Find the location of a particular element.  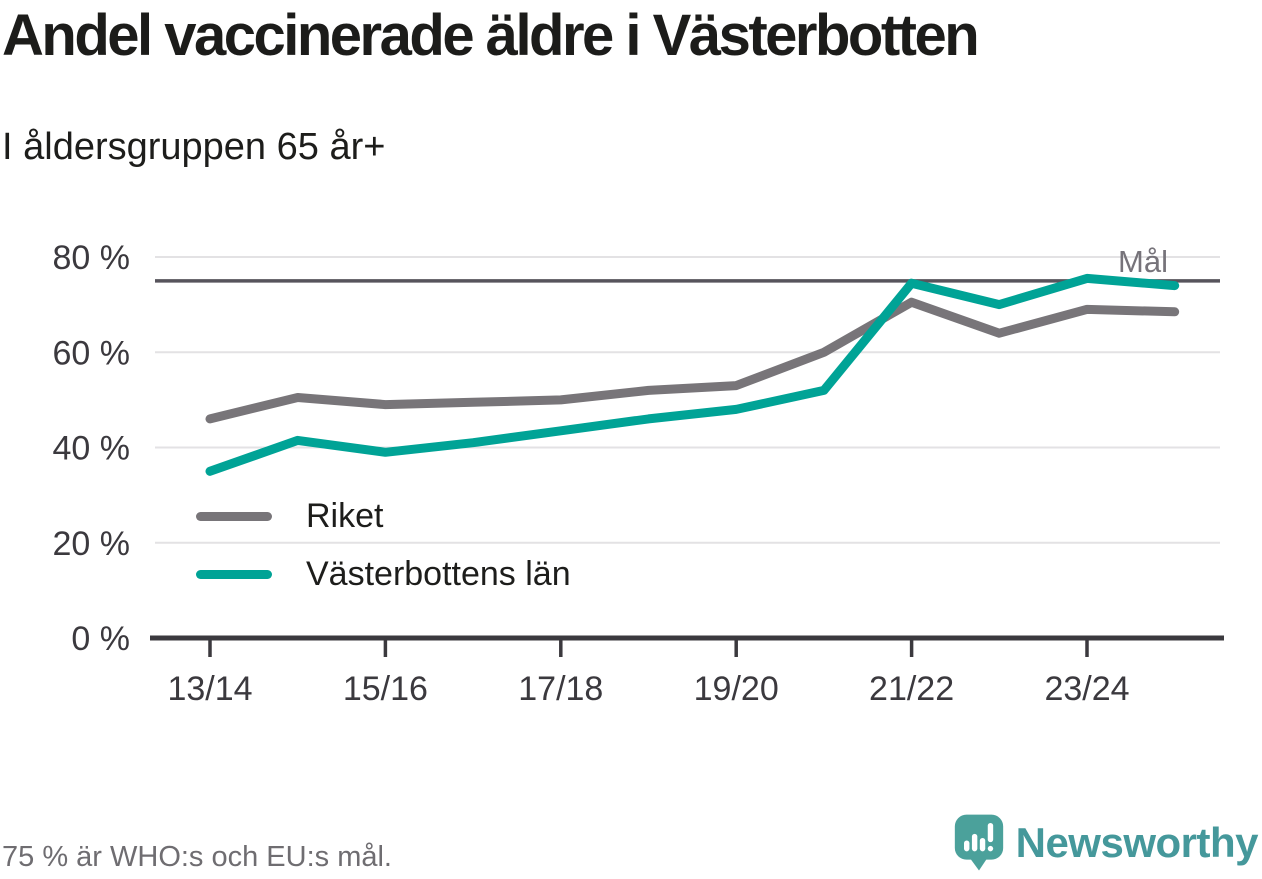

newsworthy-icon is located at coordinates (978, 842).